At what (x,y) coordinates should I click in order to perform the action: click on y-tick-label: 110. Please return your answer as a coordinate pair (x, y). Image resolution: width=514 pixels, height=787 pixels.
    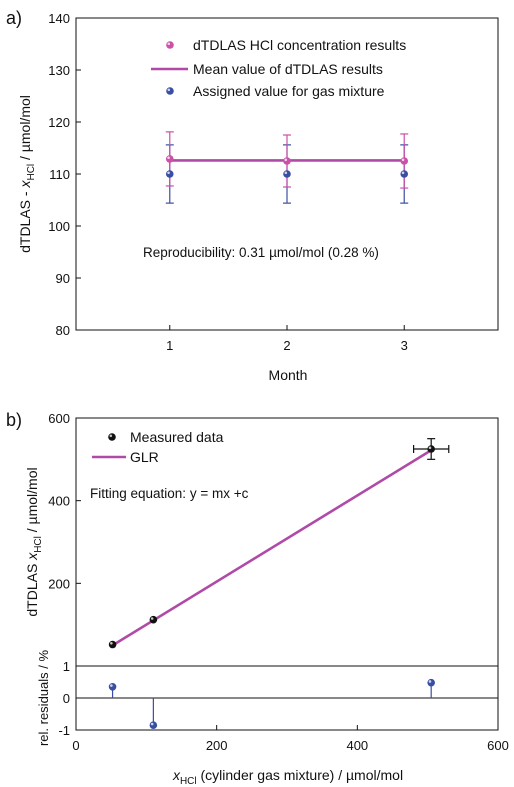
    Looking at the image, I should click on (59, 174).